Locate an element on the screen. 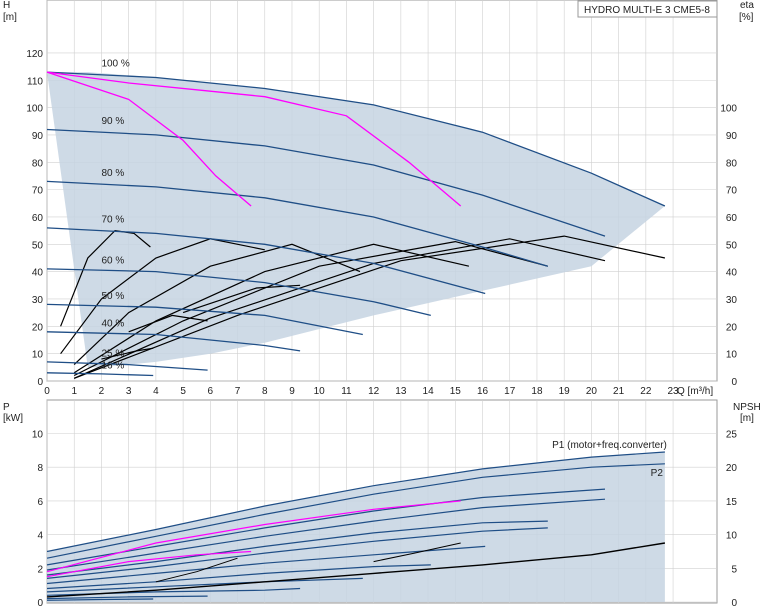 The height and width of the screenshot is (616, 774). bottom-y2-tick-label: 0 is located at coordinates (734, 603).